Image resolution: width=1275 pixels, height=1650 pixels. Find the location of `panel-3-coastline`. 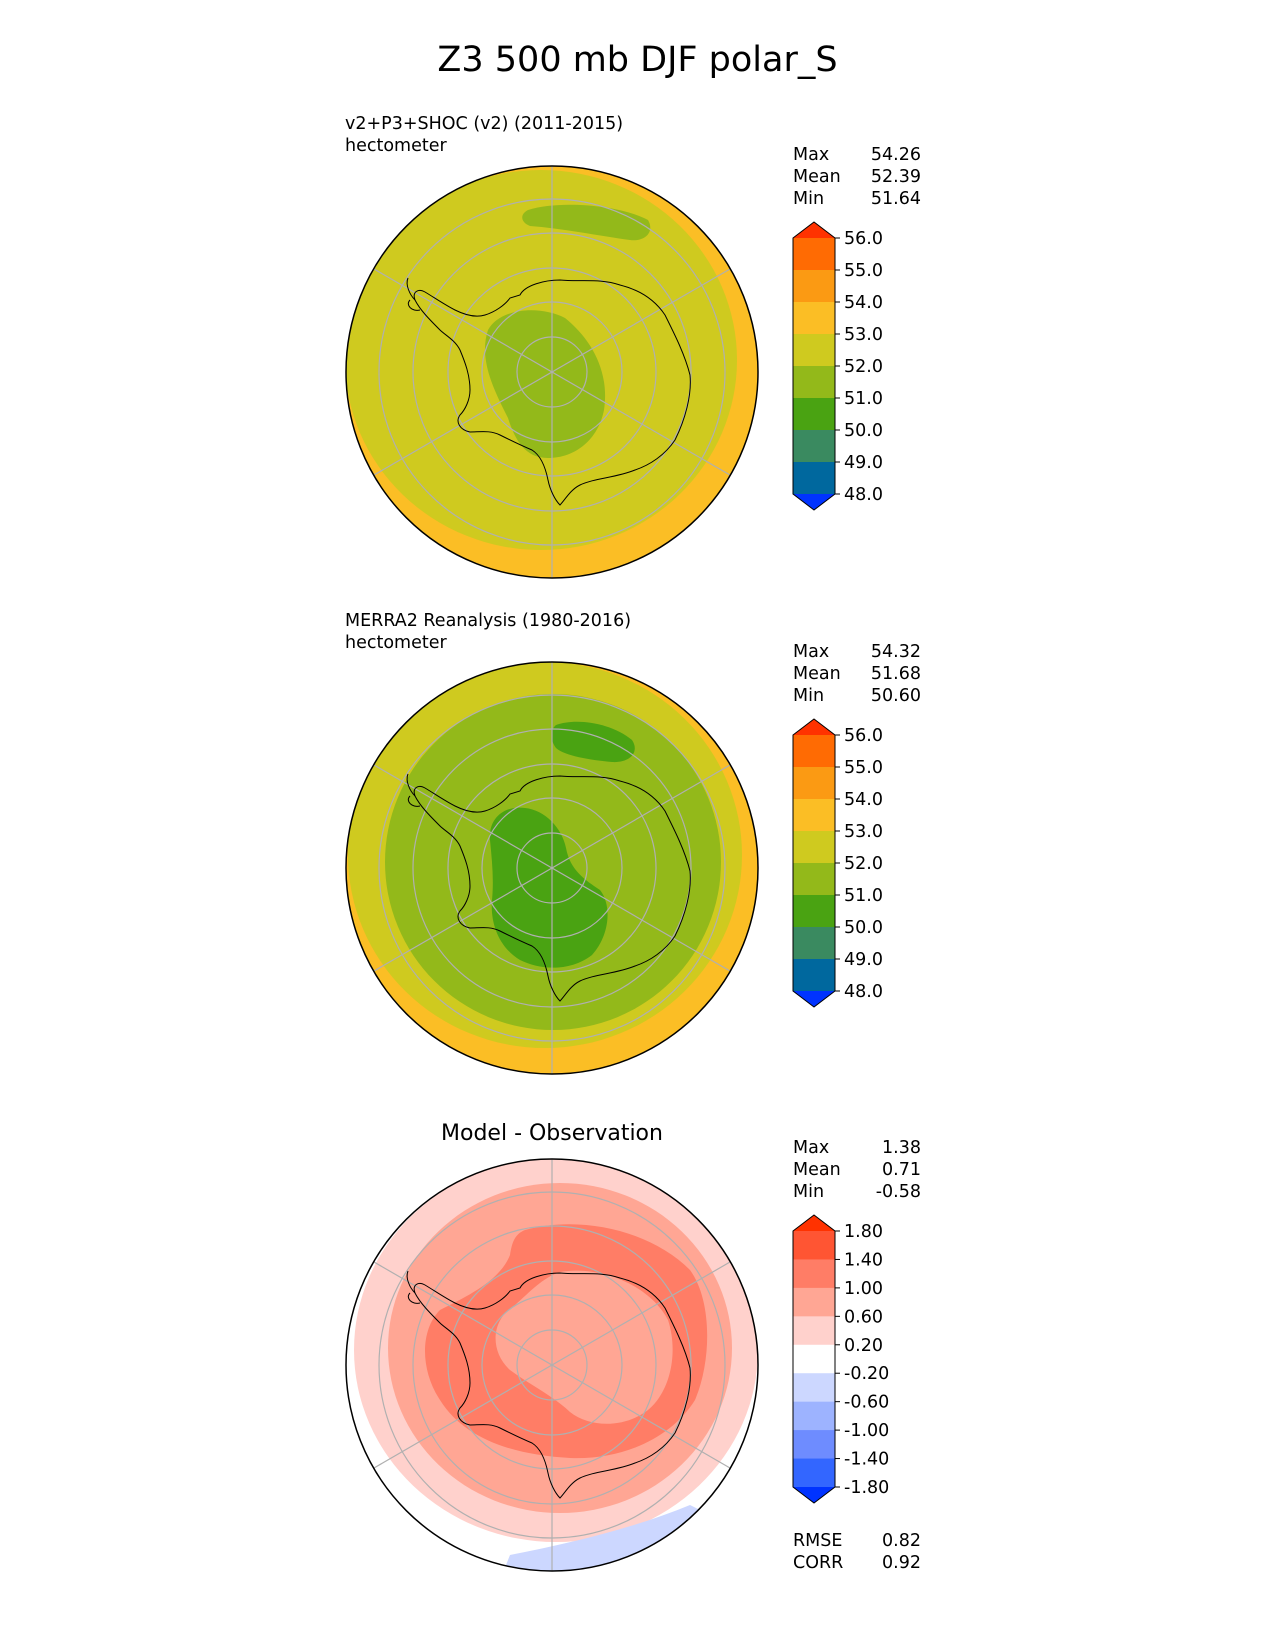

panel-3-coastline is located at coordinates (548, 1384).